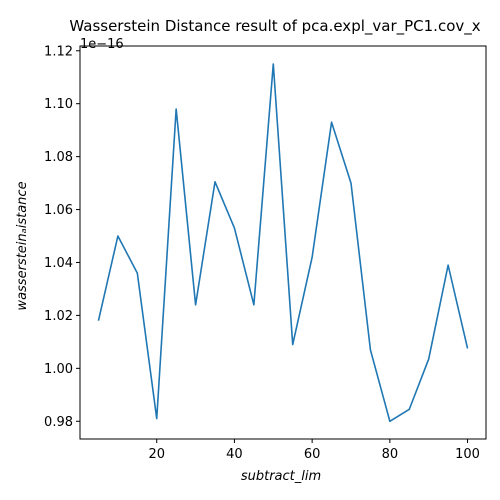 This screenshot has width=500, height=500. Describe the element at coordinates (58, 210) in the screenshot. I see `y-tick-label: 1.06` at that location.